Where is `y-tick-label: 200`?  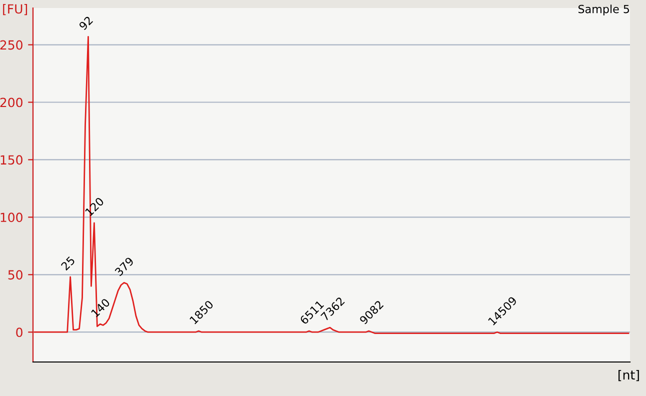
y-tick-label: 200 is located at coordinates (11, 103).